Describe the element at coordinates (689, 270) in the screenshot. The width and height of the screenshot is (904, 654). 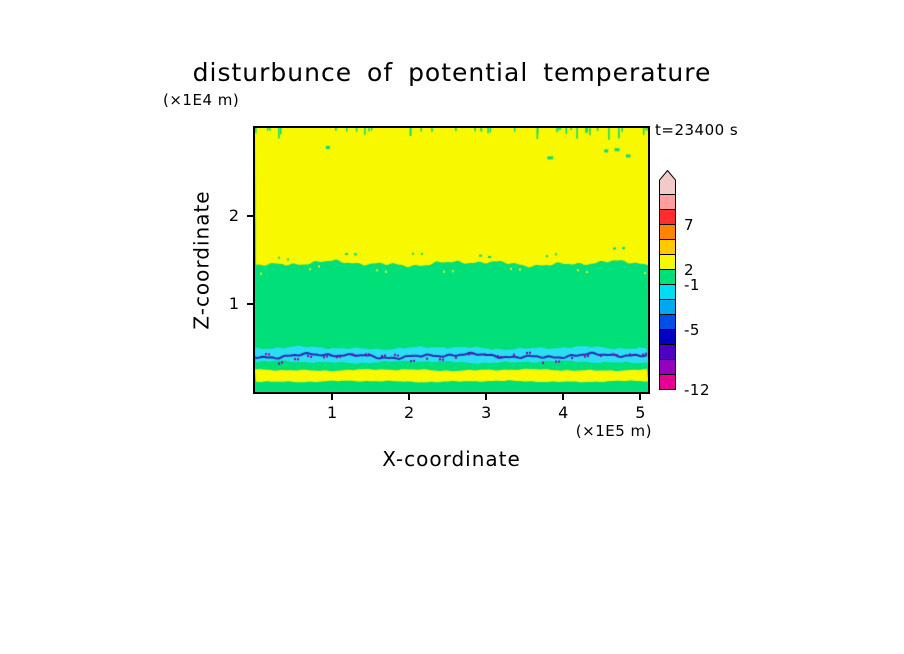
I see `colorbar-level-label: 2` at that location.